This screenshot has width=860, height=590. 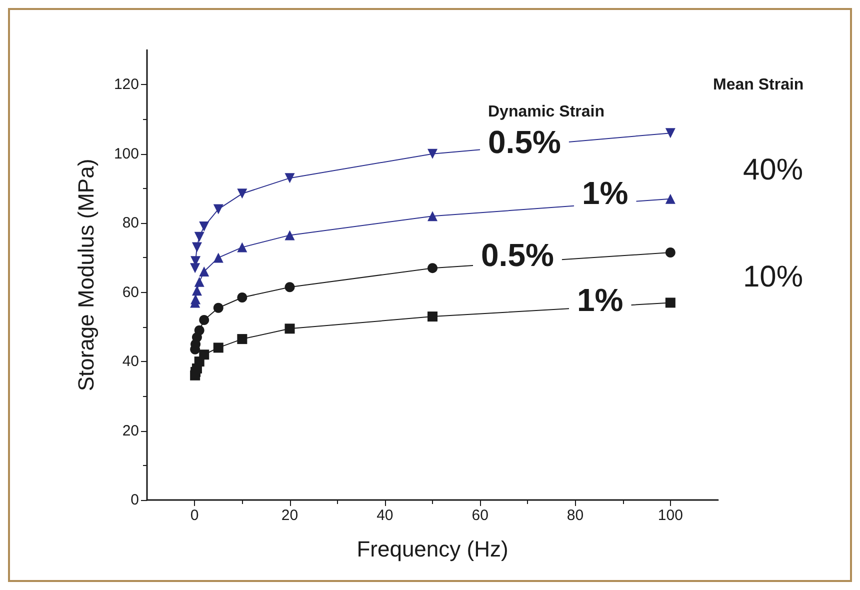 I want to click on y-axis-title: Storage Modulus (MPa), so click(x=86, y=275).